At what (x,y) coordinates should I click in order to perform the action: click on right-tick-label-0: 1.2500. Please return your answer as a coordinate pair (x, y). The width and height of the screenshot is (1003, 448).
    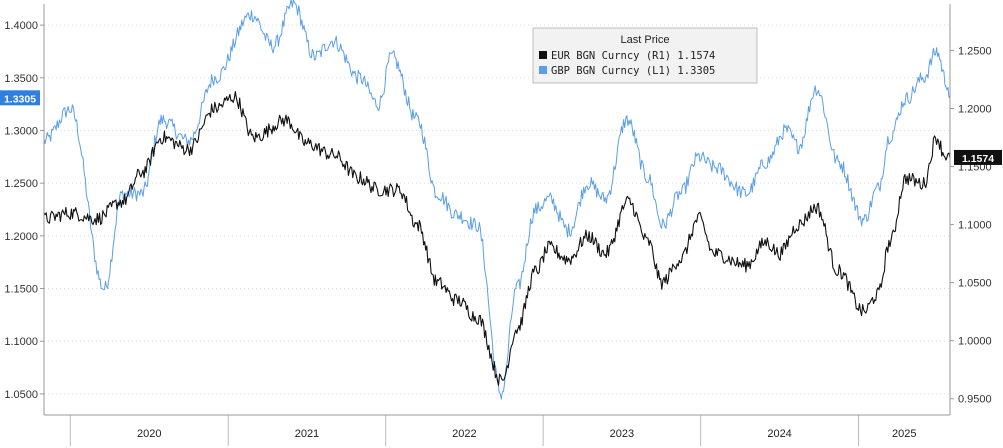
    Looking at the image, I should click on (975, 51).